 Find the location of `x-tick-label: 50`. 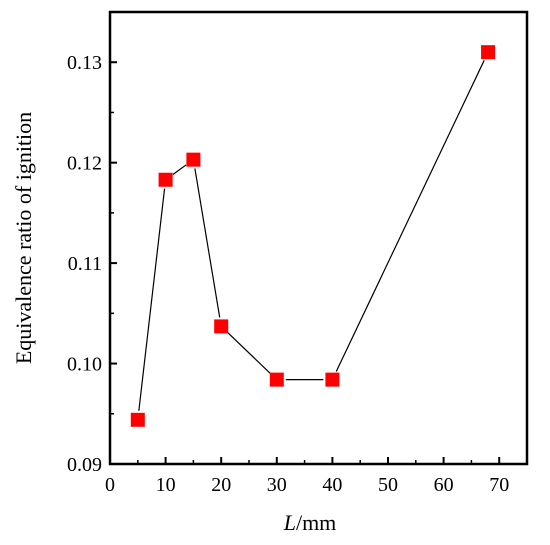

x-tick-label: 50 is located at coordinates (388, 485).